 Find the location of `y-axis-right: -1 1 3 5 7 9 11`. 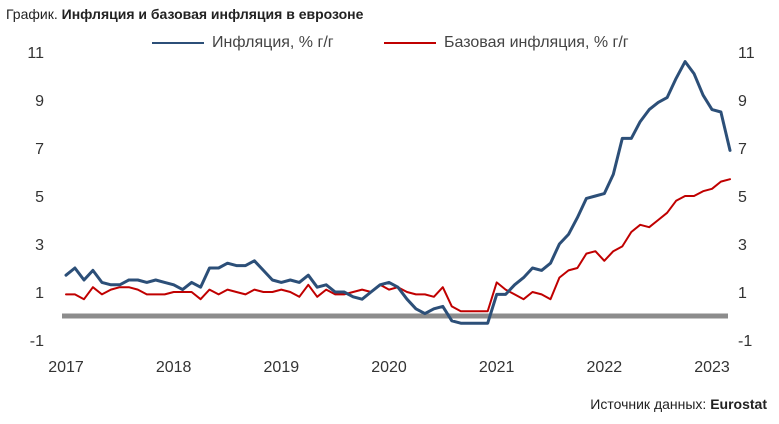

y-axis-right: -1 1 3 5 7 9 11 is located at coordinates (746, 197).